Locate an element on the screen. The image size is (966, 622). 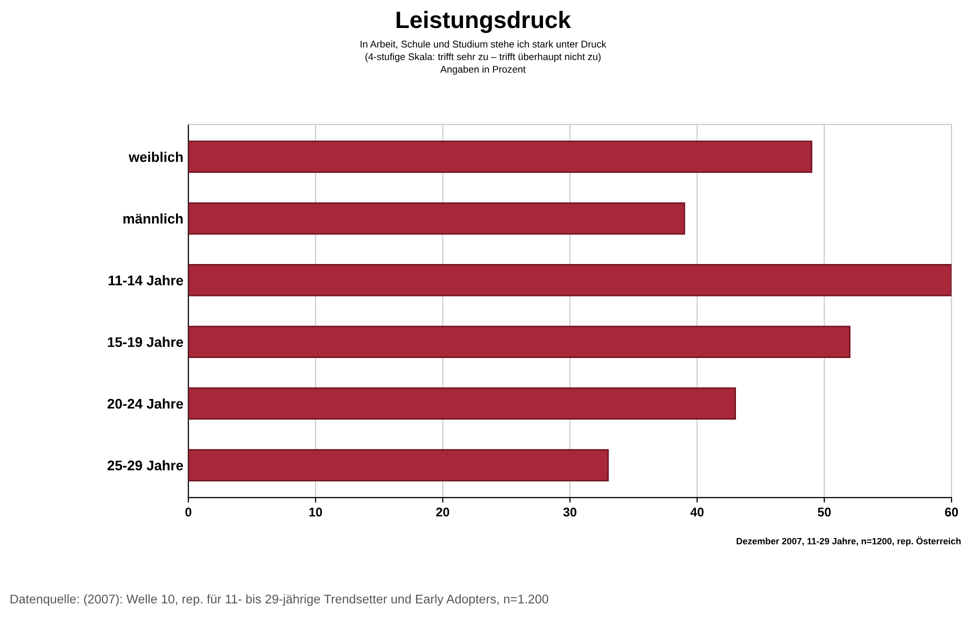
y-tick-label: 25-29 Jahre is located at coordinates (146, 465).